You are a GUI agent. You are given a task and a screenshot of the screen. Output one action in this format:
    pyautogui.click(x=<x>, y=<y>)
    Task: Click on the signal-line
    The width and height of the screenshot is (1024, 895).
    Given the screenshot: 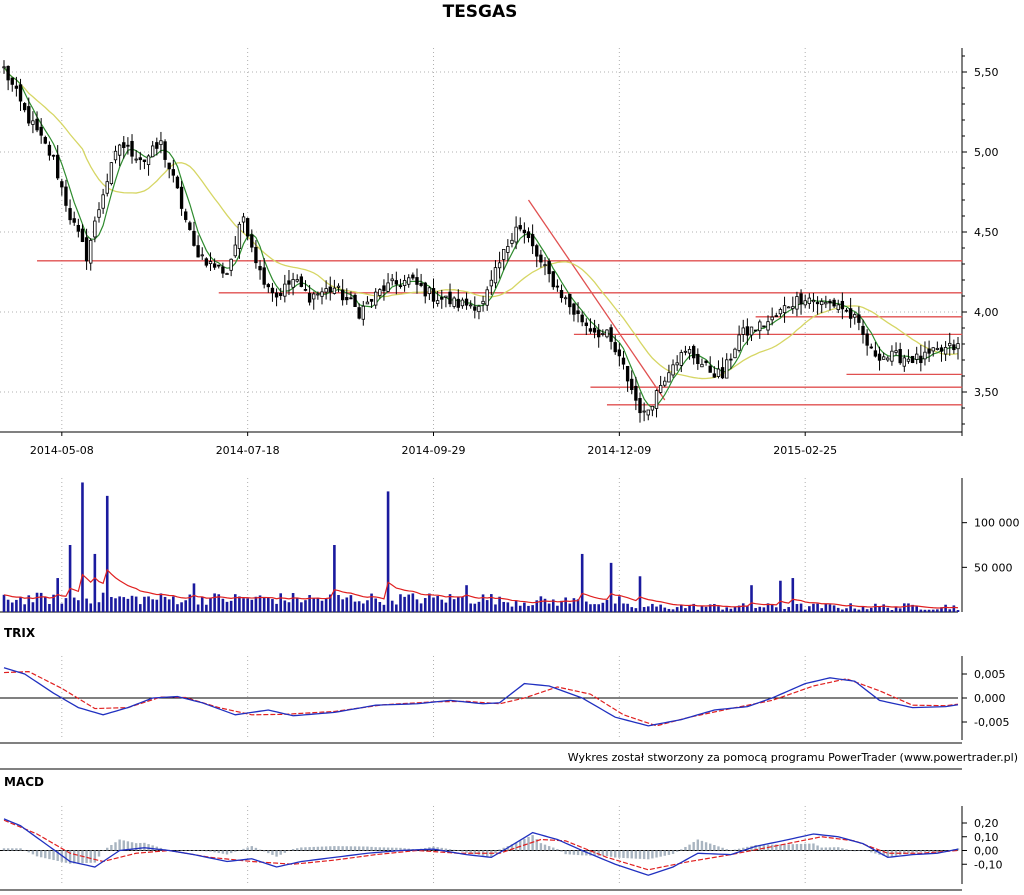 What is the action you would take?
    pyautogui.click(x=481, y=845)
    